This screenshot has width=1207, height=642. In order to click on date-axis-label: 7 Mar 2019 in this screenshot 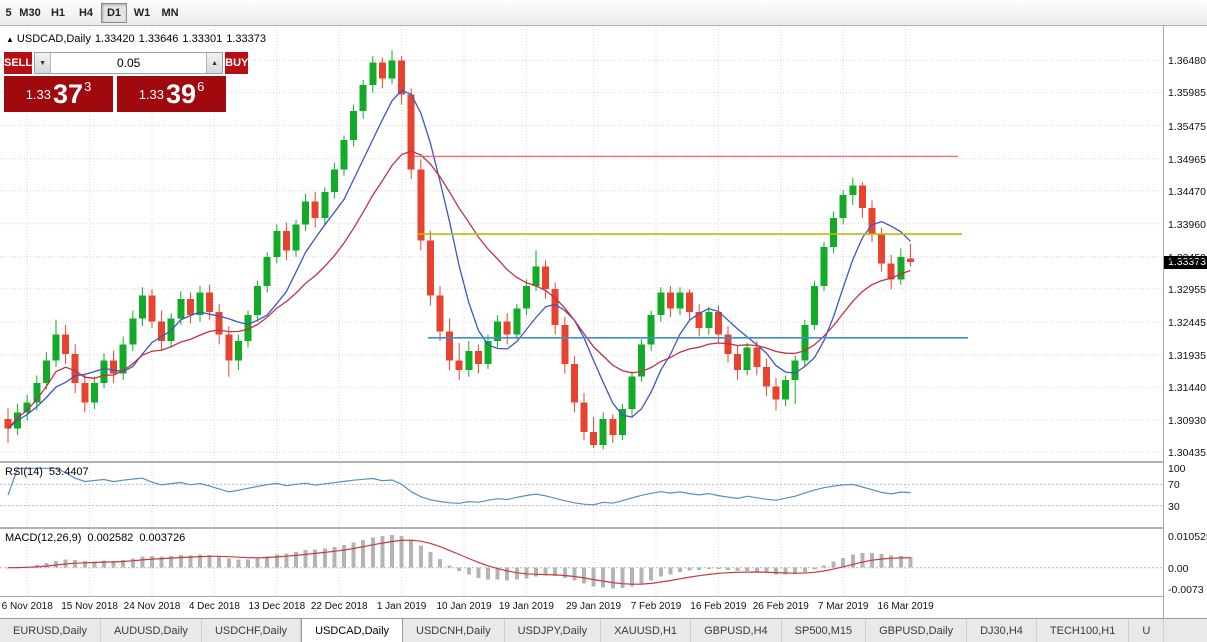, I will do `click(843, 606)`.